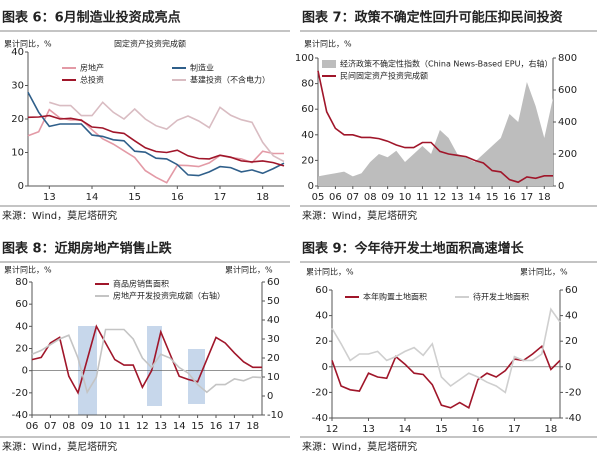 Image resolution: width=597 pixels, height=472 pixels. What do you see at coordinates (275, 415) in the screenshot?
I see `y2-tick-label: -10` at bounding box center [275, 415].